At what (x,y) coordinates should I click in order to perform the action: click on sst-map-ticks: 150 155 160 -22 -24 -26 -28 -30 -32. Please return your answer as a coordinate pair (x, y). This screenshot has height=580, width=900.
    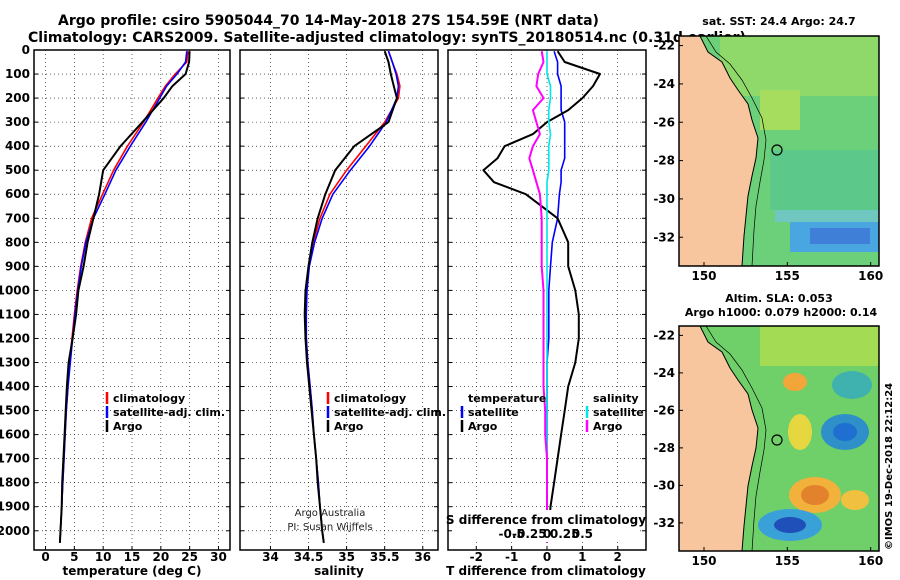
    Looking at the image, I should click on (768, 161).